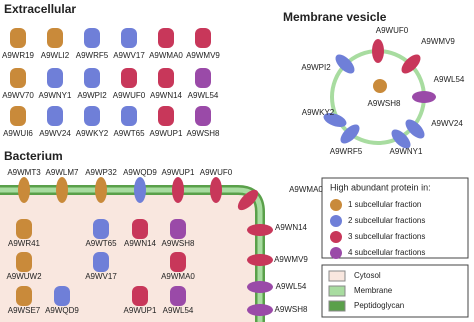 The width and height of the screenshot is (474, 322). What do you see at coordinates (33, 156) in the screenshot?
I see `section-title: Bacterium` at bounding box center [33, 156].